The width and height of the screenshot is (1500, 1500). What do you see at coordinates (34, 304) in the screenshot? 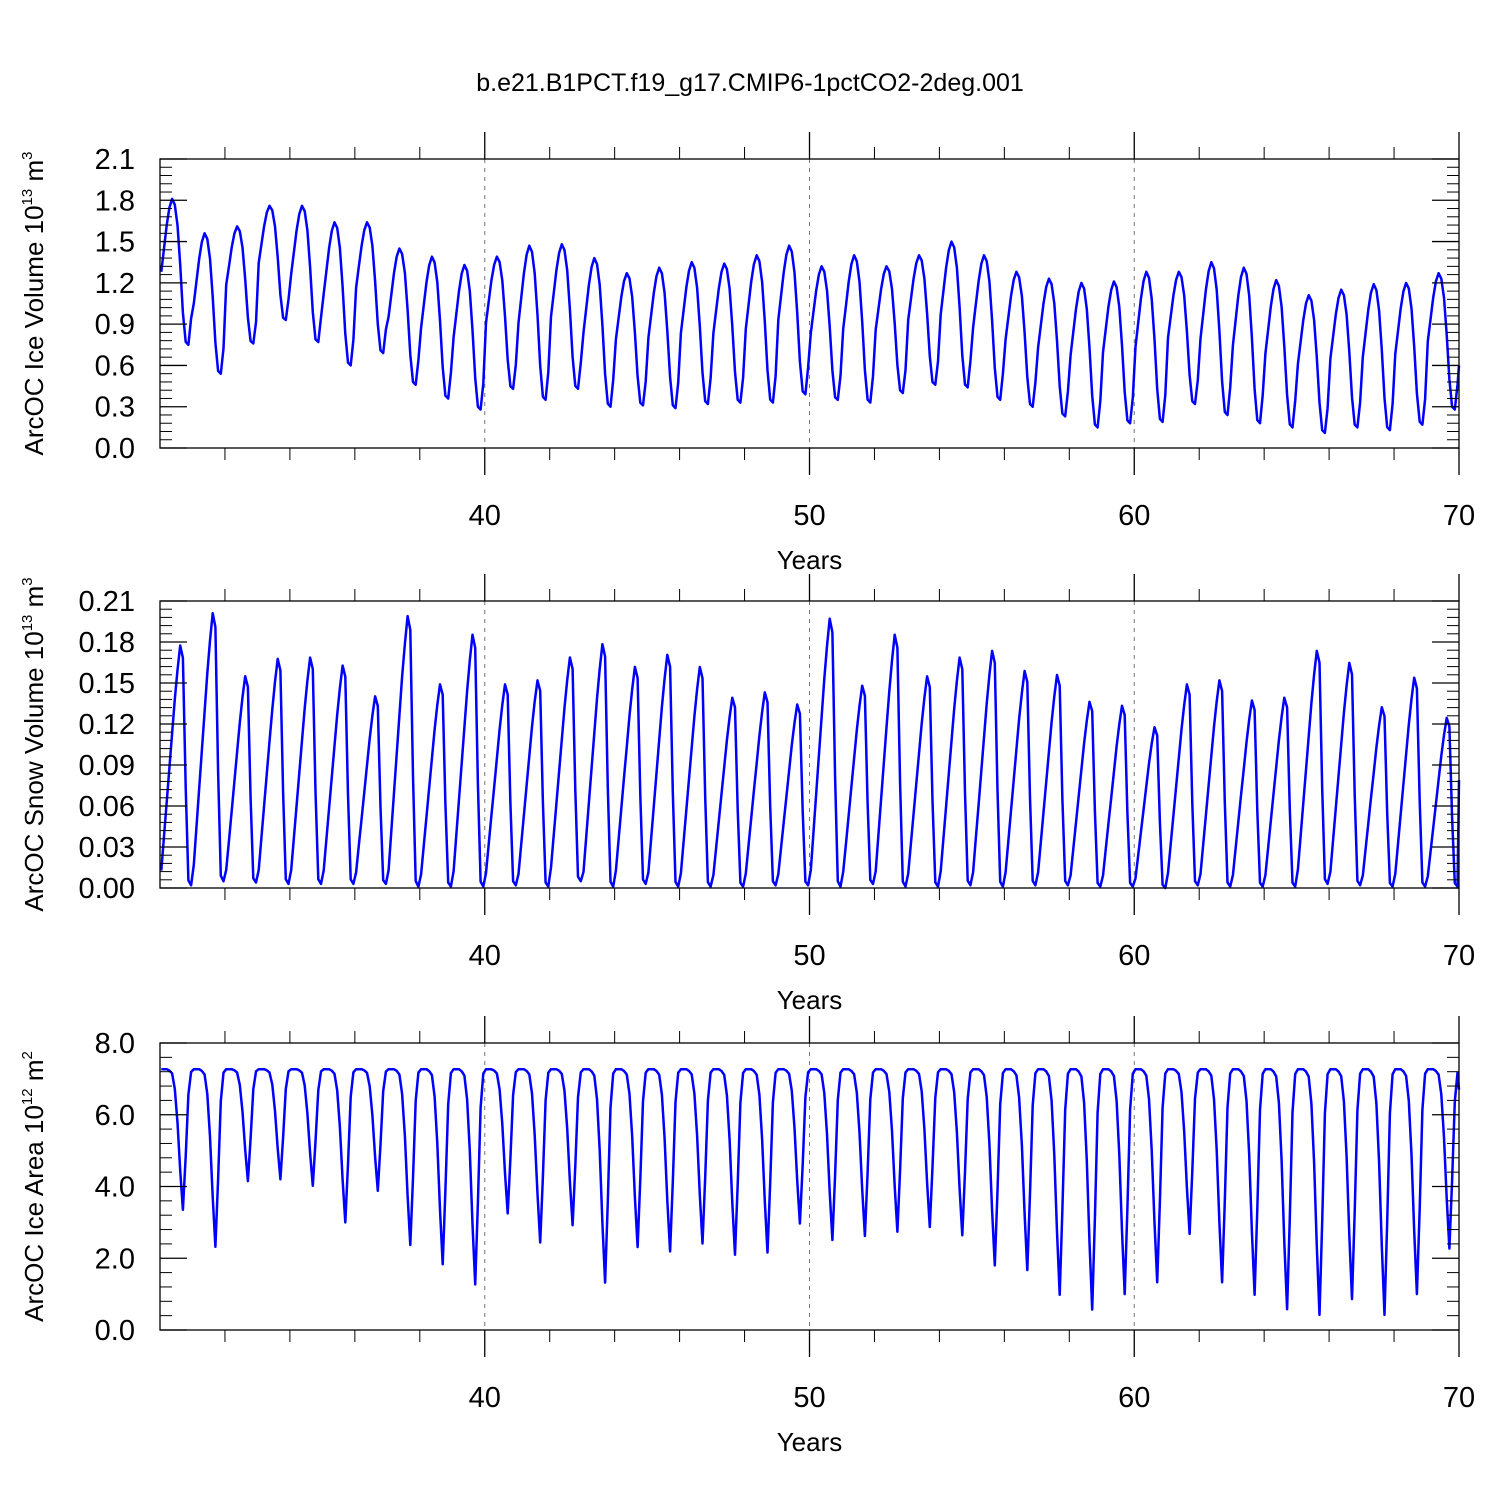
I see `y-axis-label: ArcOC Ice Volume 1013 m3` at bounding box center [34, 304].